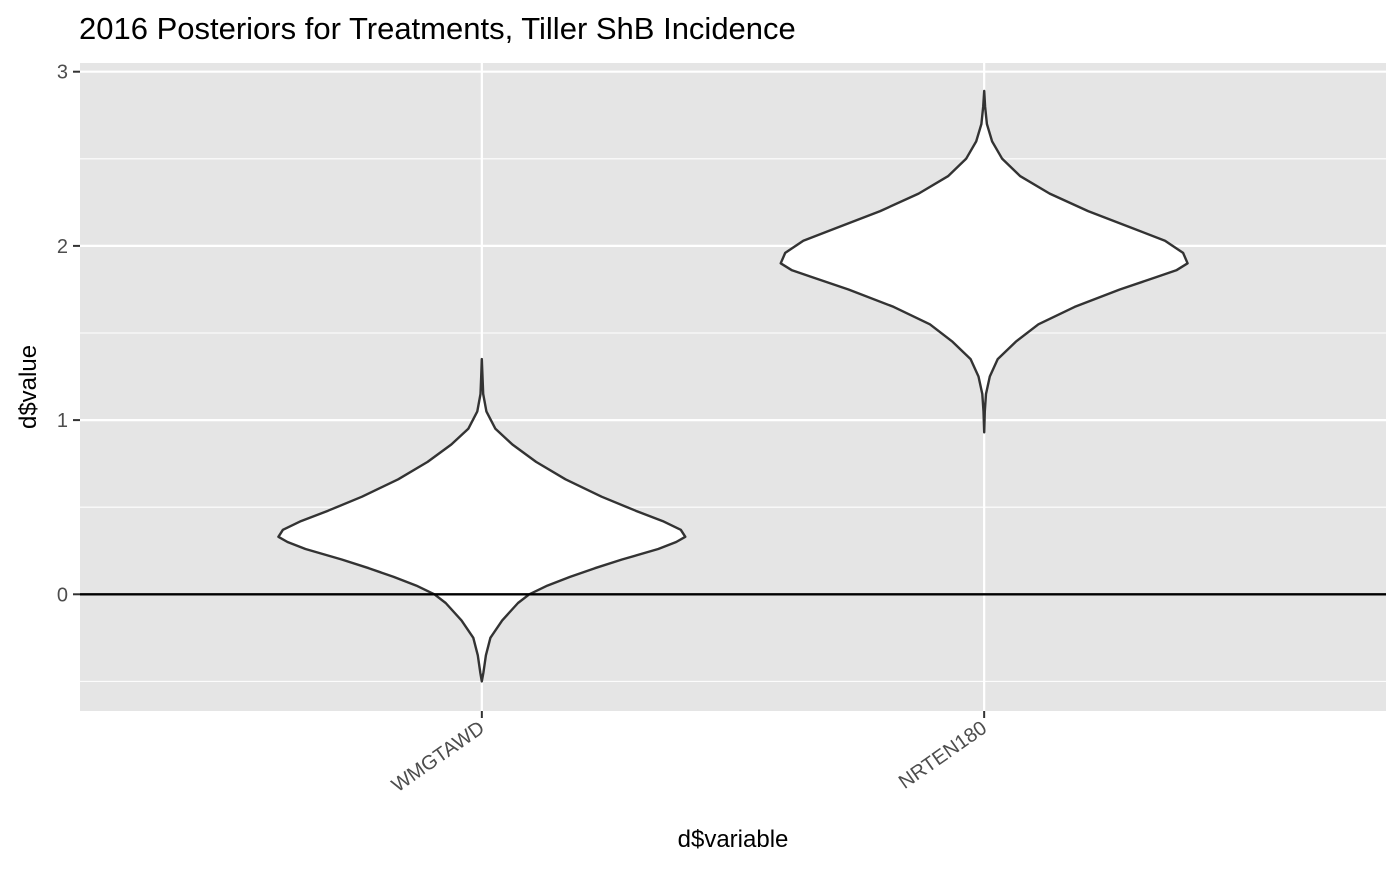  What do you see at coordinates (28, 387) in the screenshot?
I see `y-axis-title: d$value` at bounding box center [28, 387].